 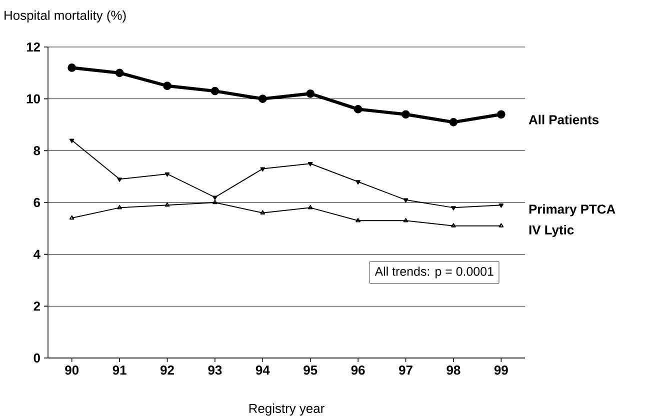 I want to click on y-tick-label: 8, so click(x=37, y=151).